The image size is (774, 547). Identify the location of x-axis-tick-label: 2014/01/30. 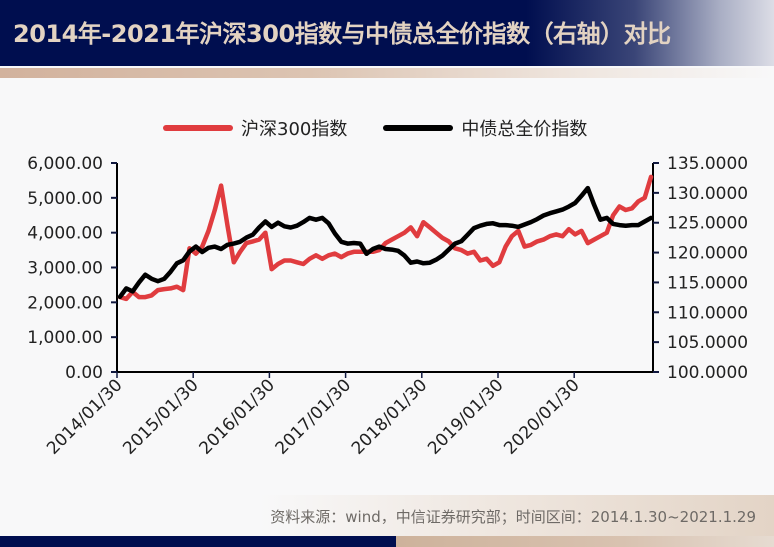
(84, 416).